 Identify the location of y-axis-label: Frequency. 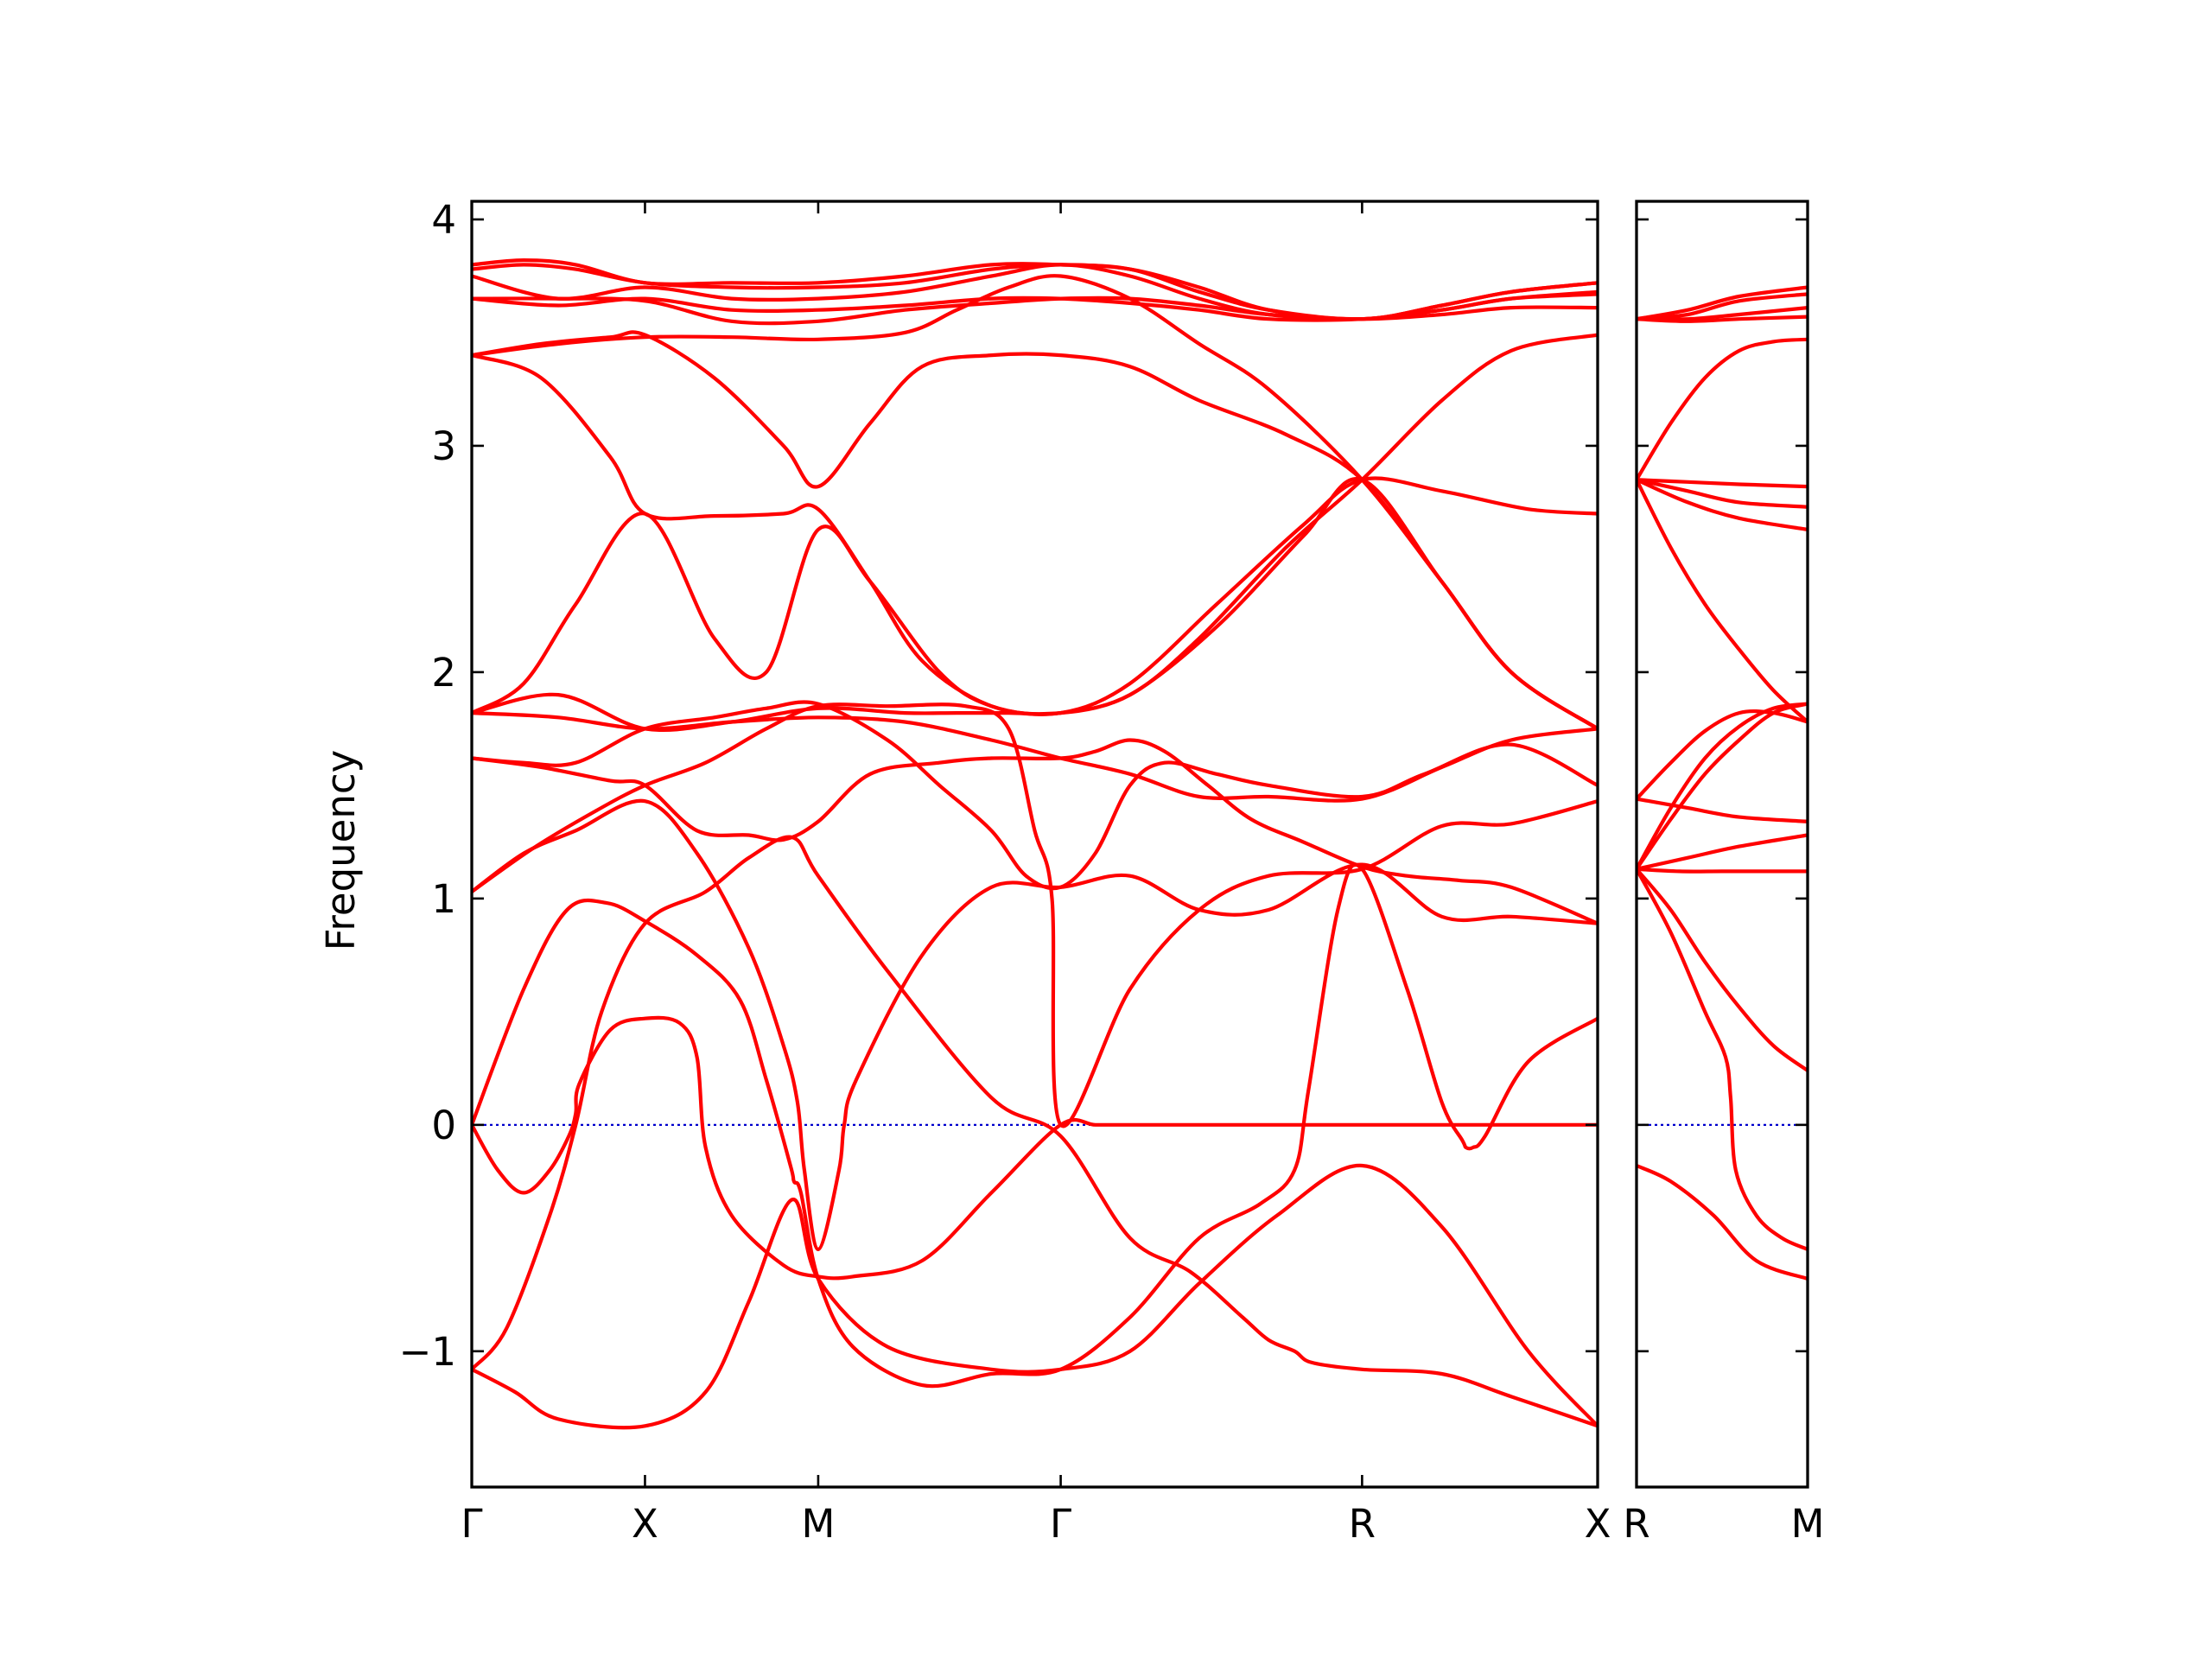
(341, 850).